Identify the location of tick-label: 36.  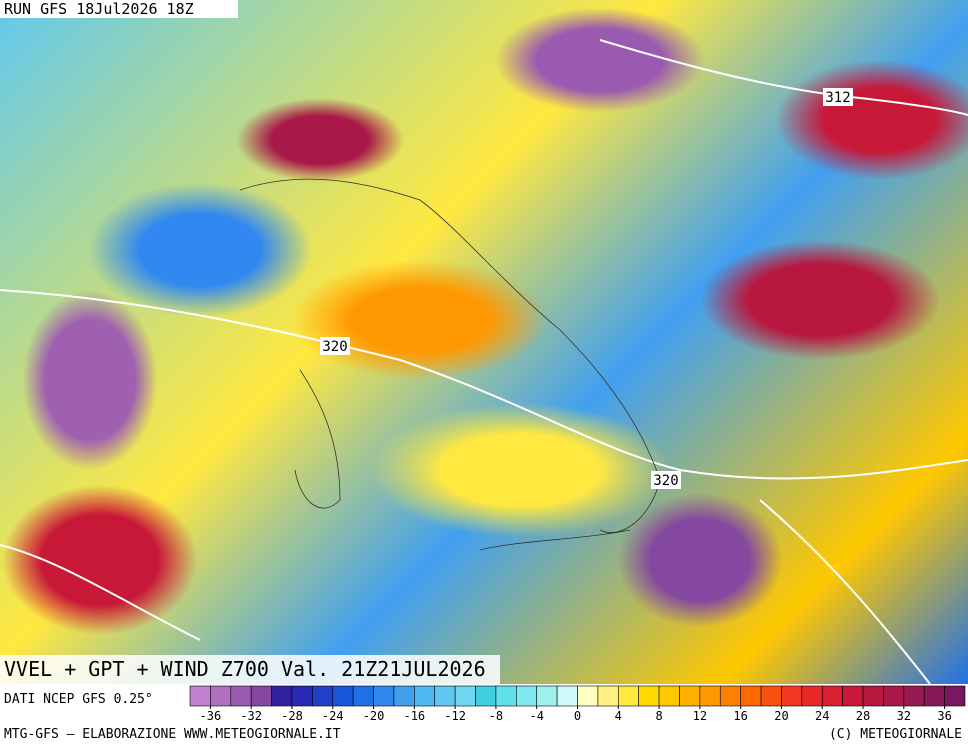
(944, 716).